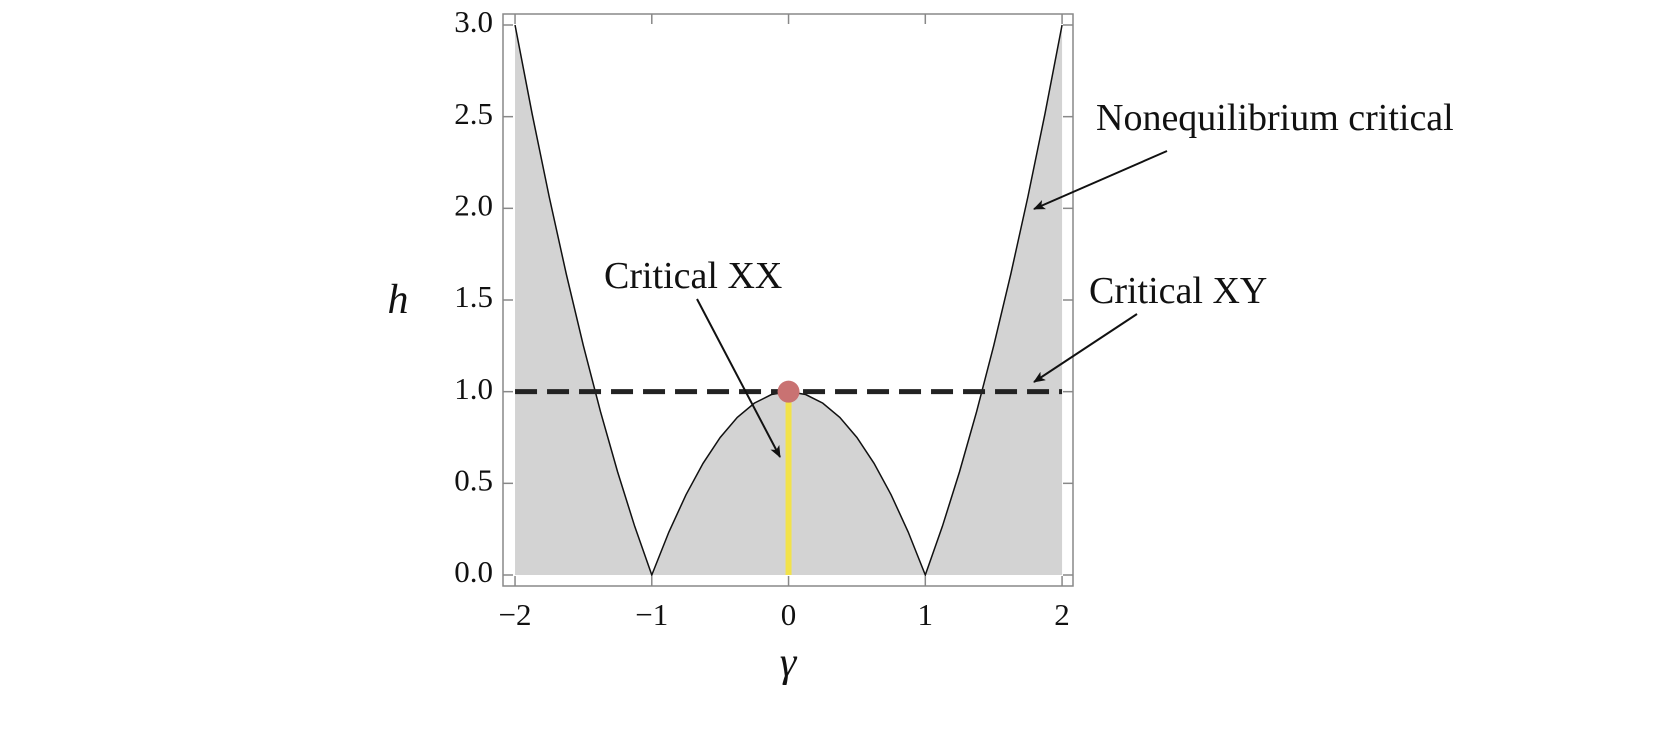  What do you see at coordinates (473, 21) in the screenshot?
I see `y-tick-label: 3.0` at bounding box center [473, 21].